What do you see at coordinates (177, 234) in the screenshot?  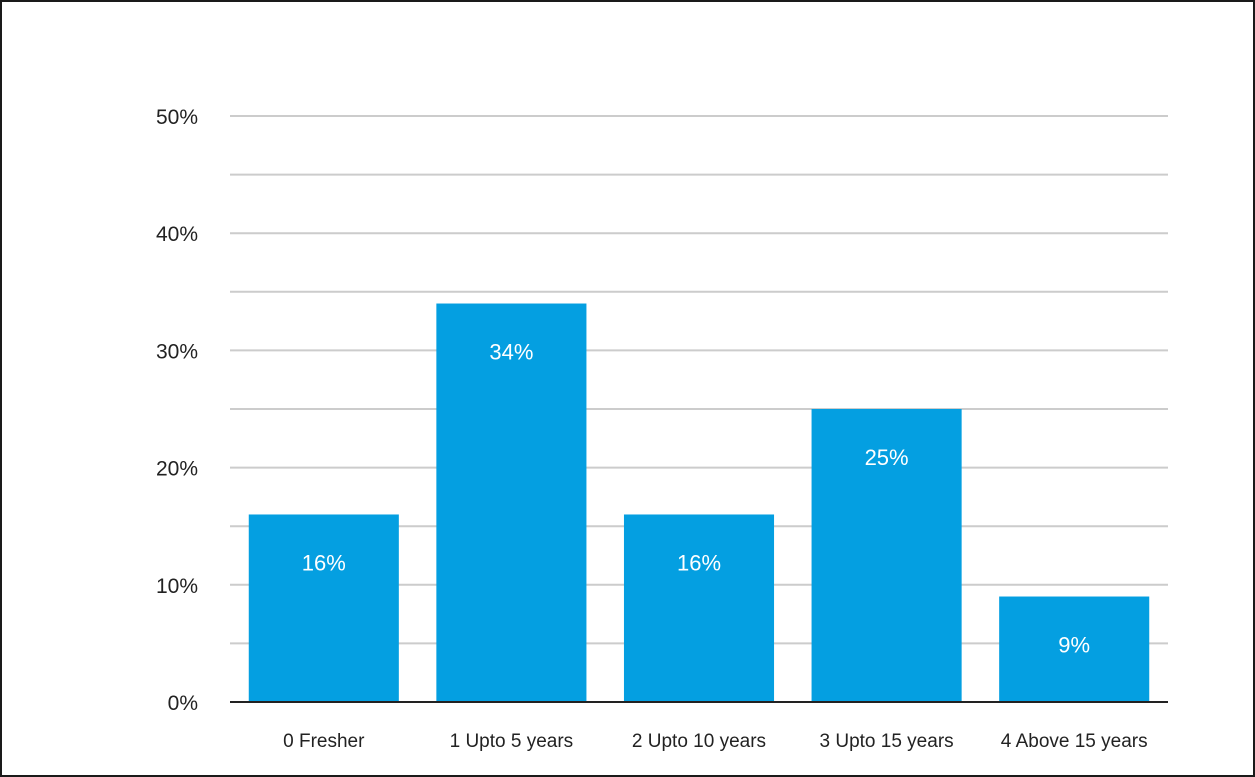 I see `y-tick-label: 40%` at bounding box center [177, 234].